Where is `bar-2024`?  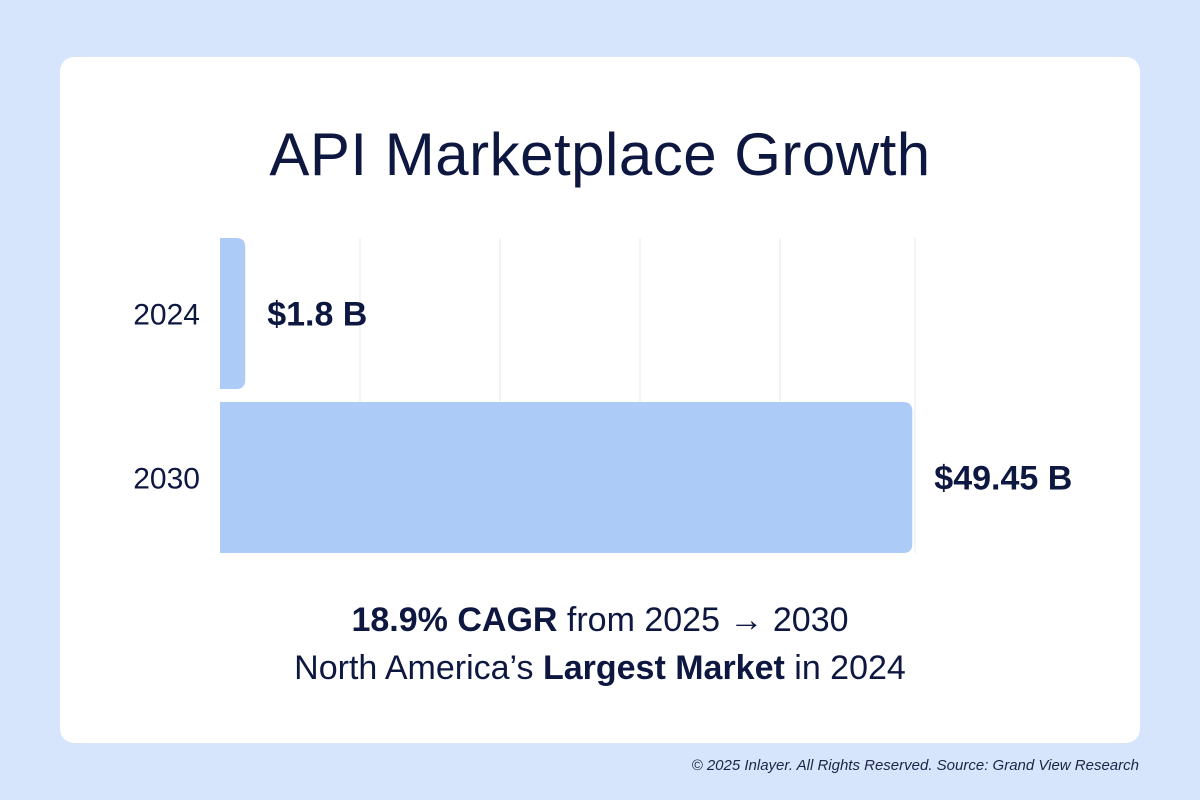 bar-2024 is located at coordinates (233, 313).